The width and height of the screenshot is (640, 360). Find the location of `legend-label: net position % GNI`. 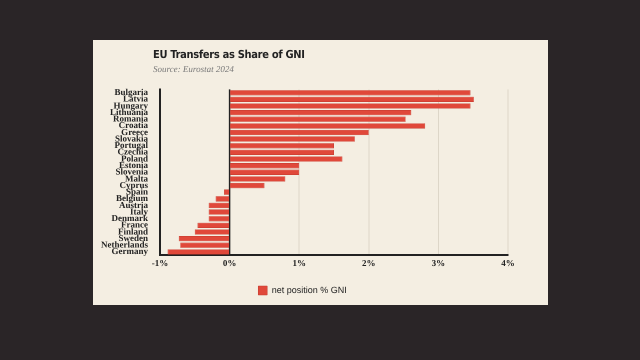

legend-label: net position % GNI is located at coordinates (309, 289).